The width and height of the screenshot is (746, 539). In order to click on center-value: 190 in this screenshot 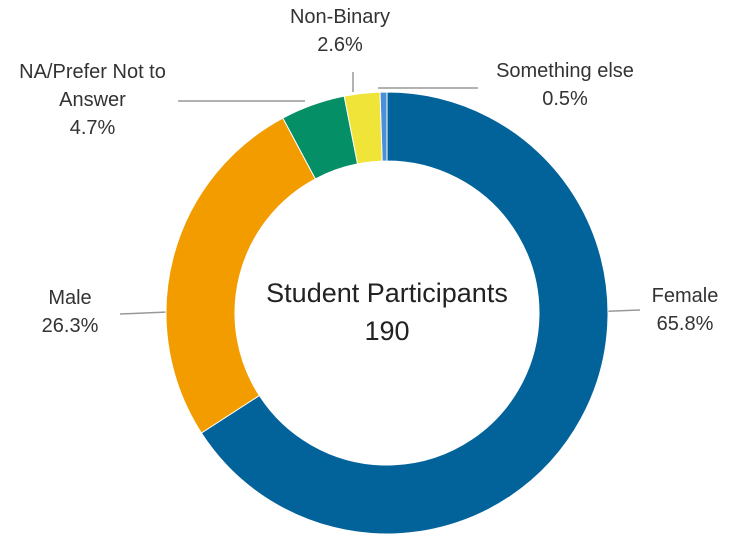, I will do `click(387, 331)`.